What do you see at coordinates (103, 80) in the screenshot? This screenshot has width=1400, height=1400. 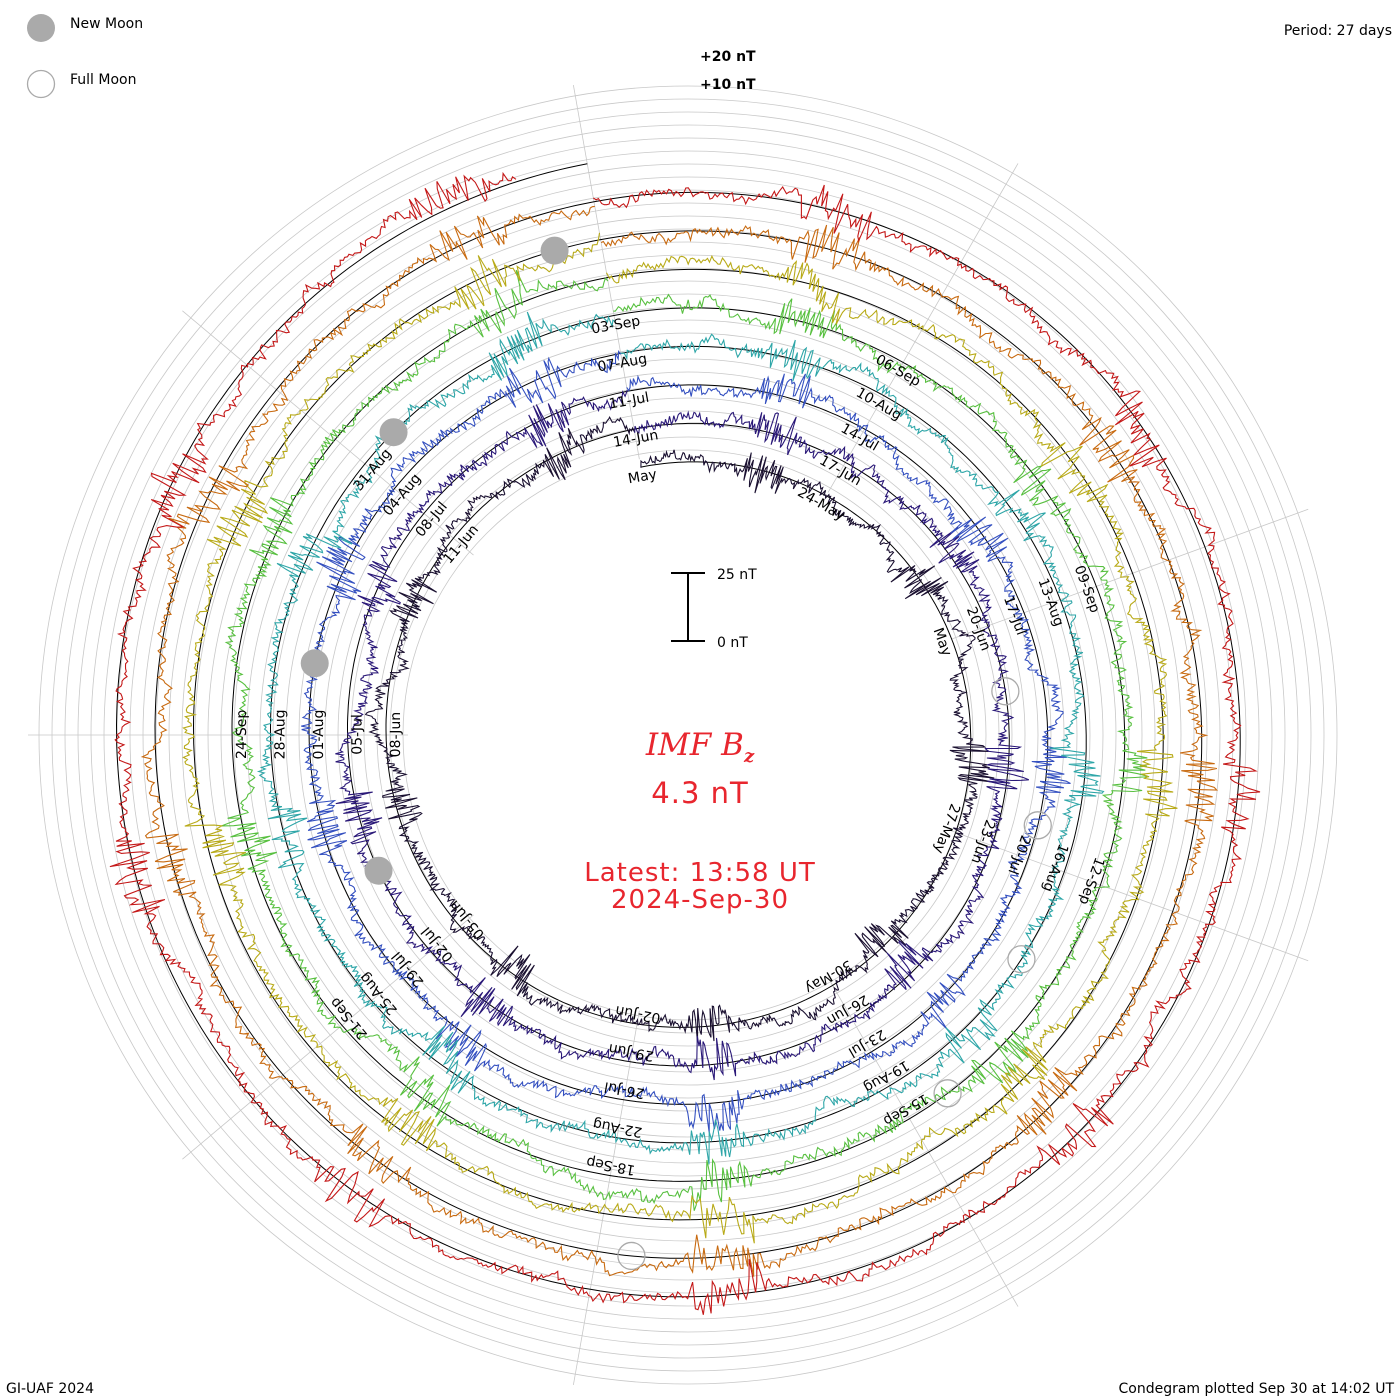 I see `full-moon-legend-label: Full Moon` at bounding box center [103, 80].